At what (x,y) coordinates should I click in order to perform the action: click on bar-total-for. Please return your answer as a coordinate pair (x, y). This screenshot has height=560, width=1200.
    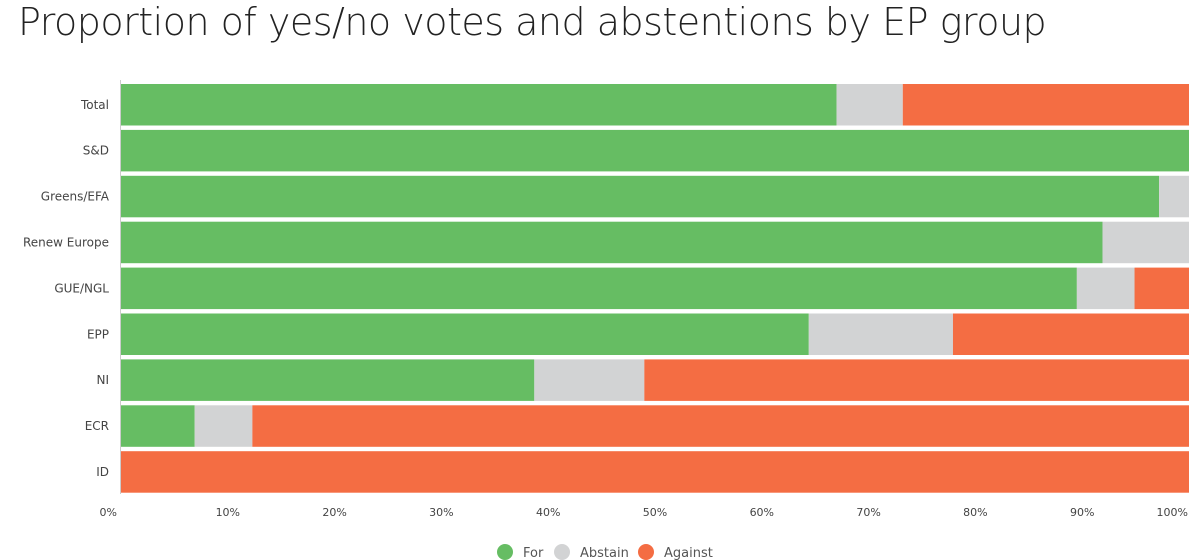
    Looking at the image, I should click on (479, 105).